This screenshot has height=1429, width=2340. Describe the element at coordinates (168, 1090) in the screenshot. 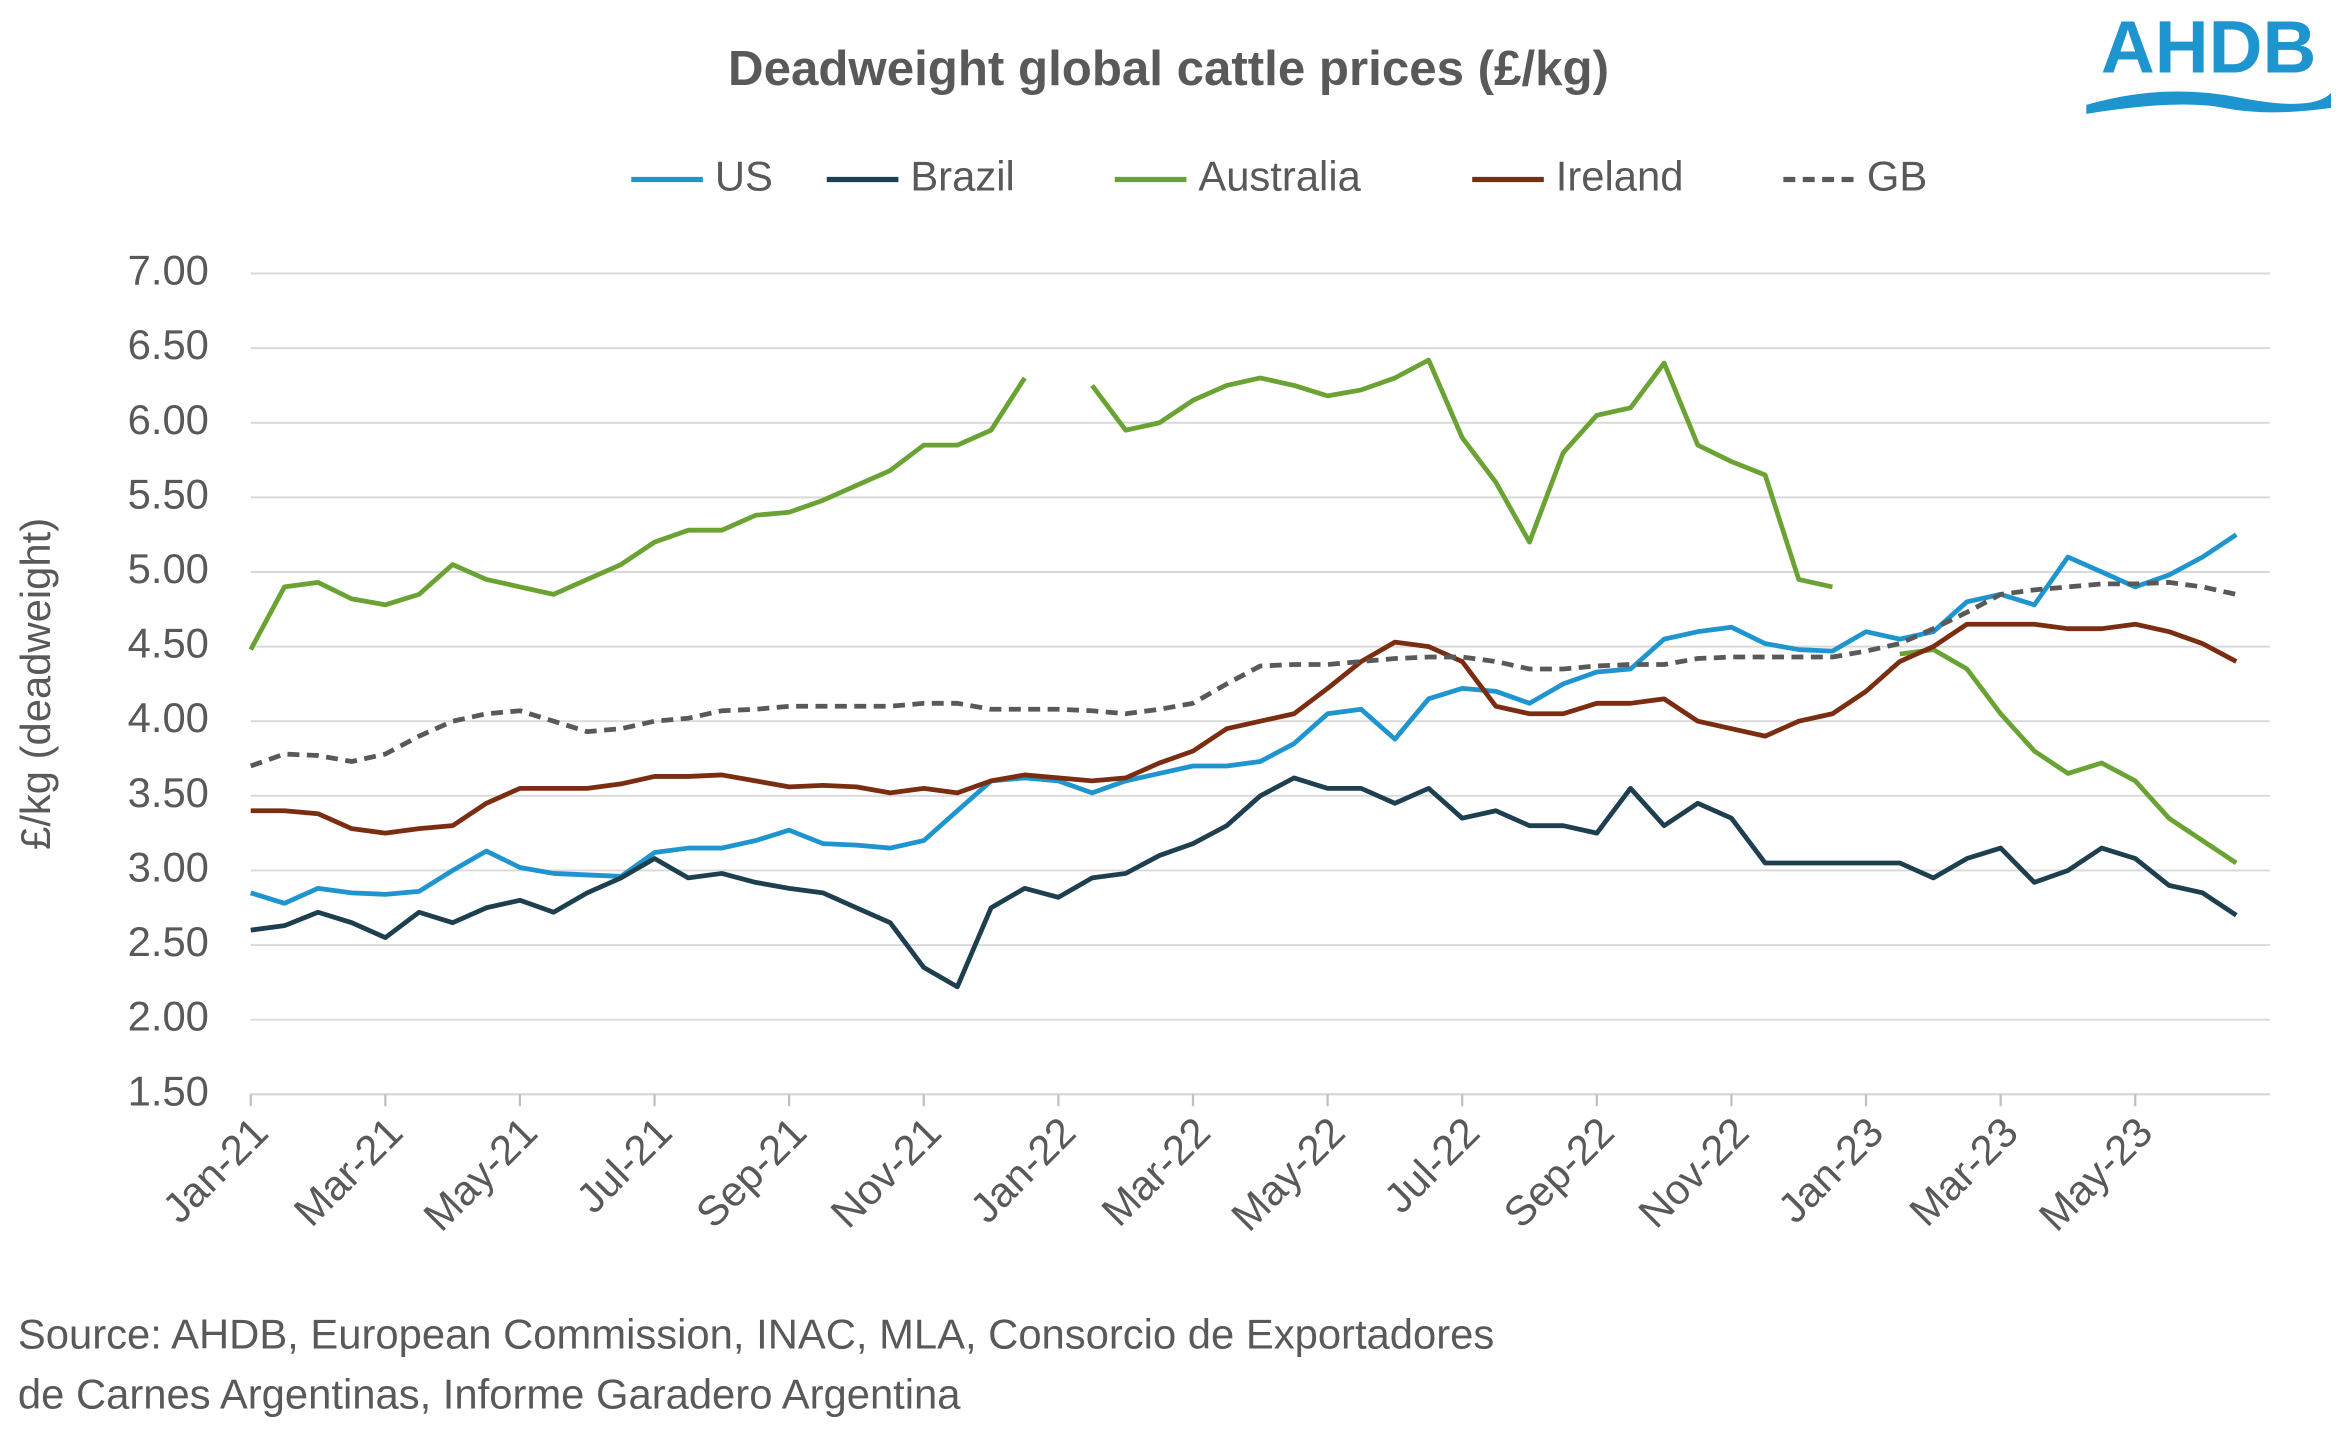

I see `y-tick-label: 1.50` at that location.